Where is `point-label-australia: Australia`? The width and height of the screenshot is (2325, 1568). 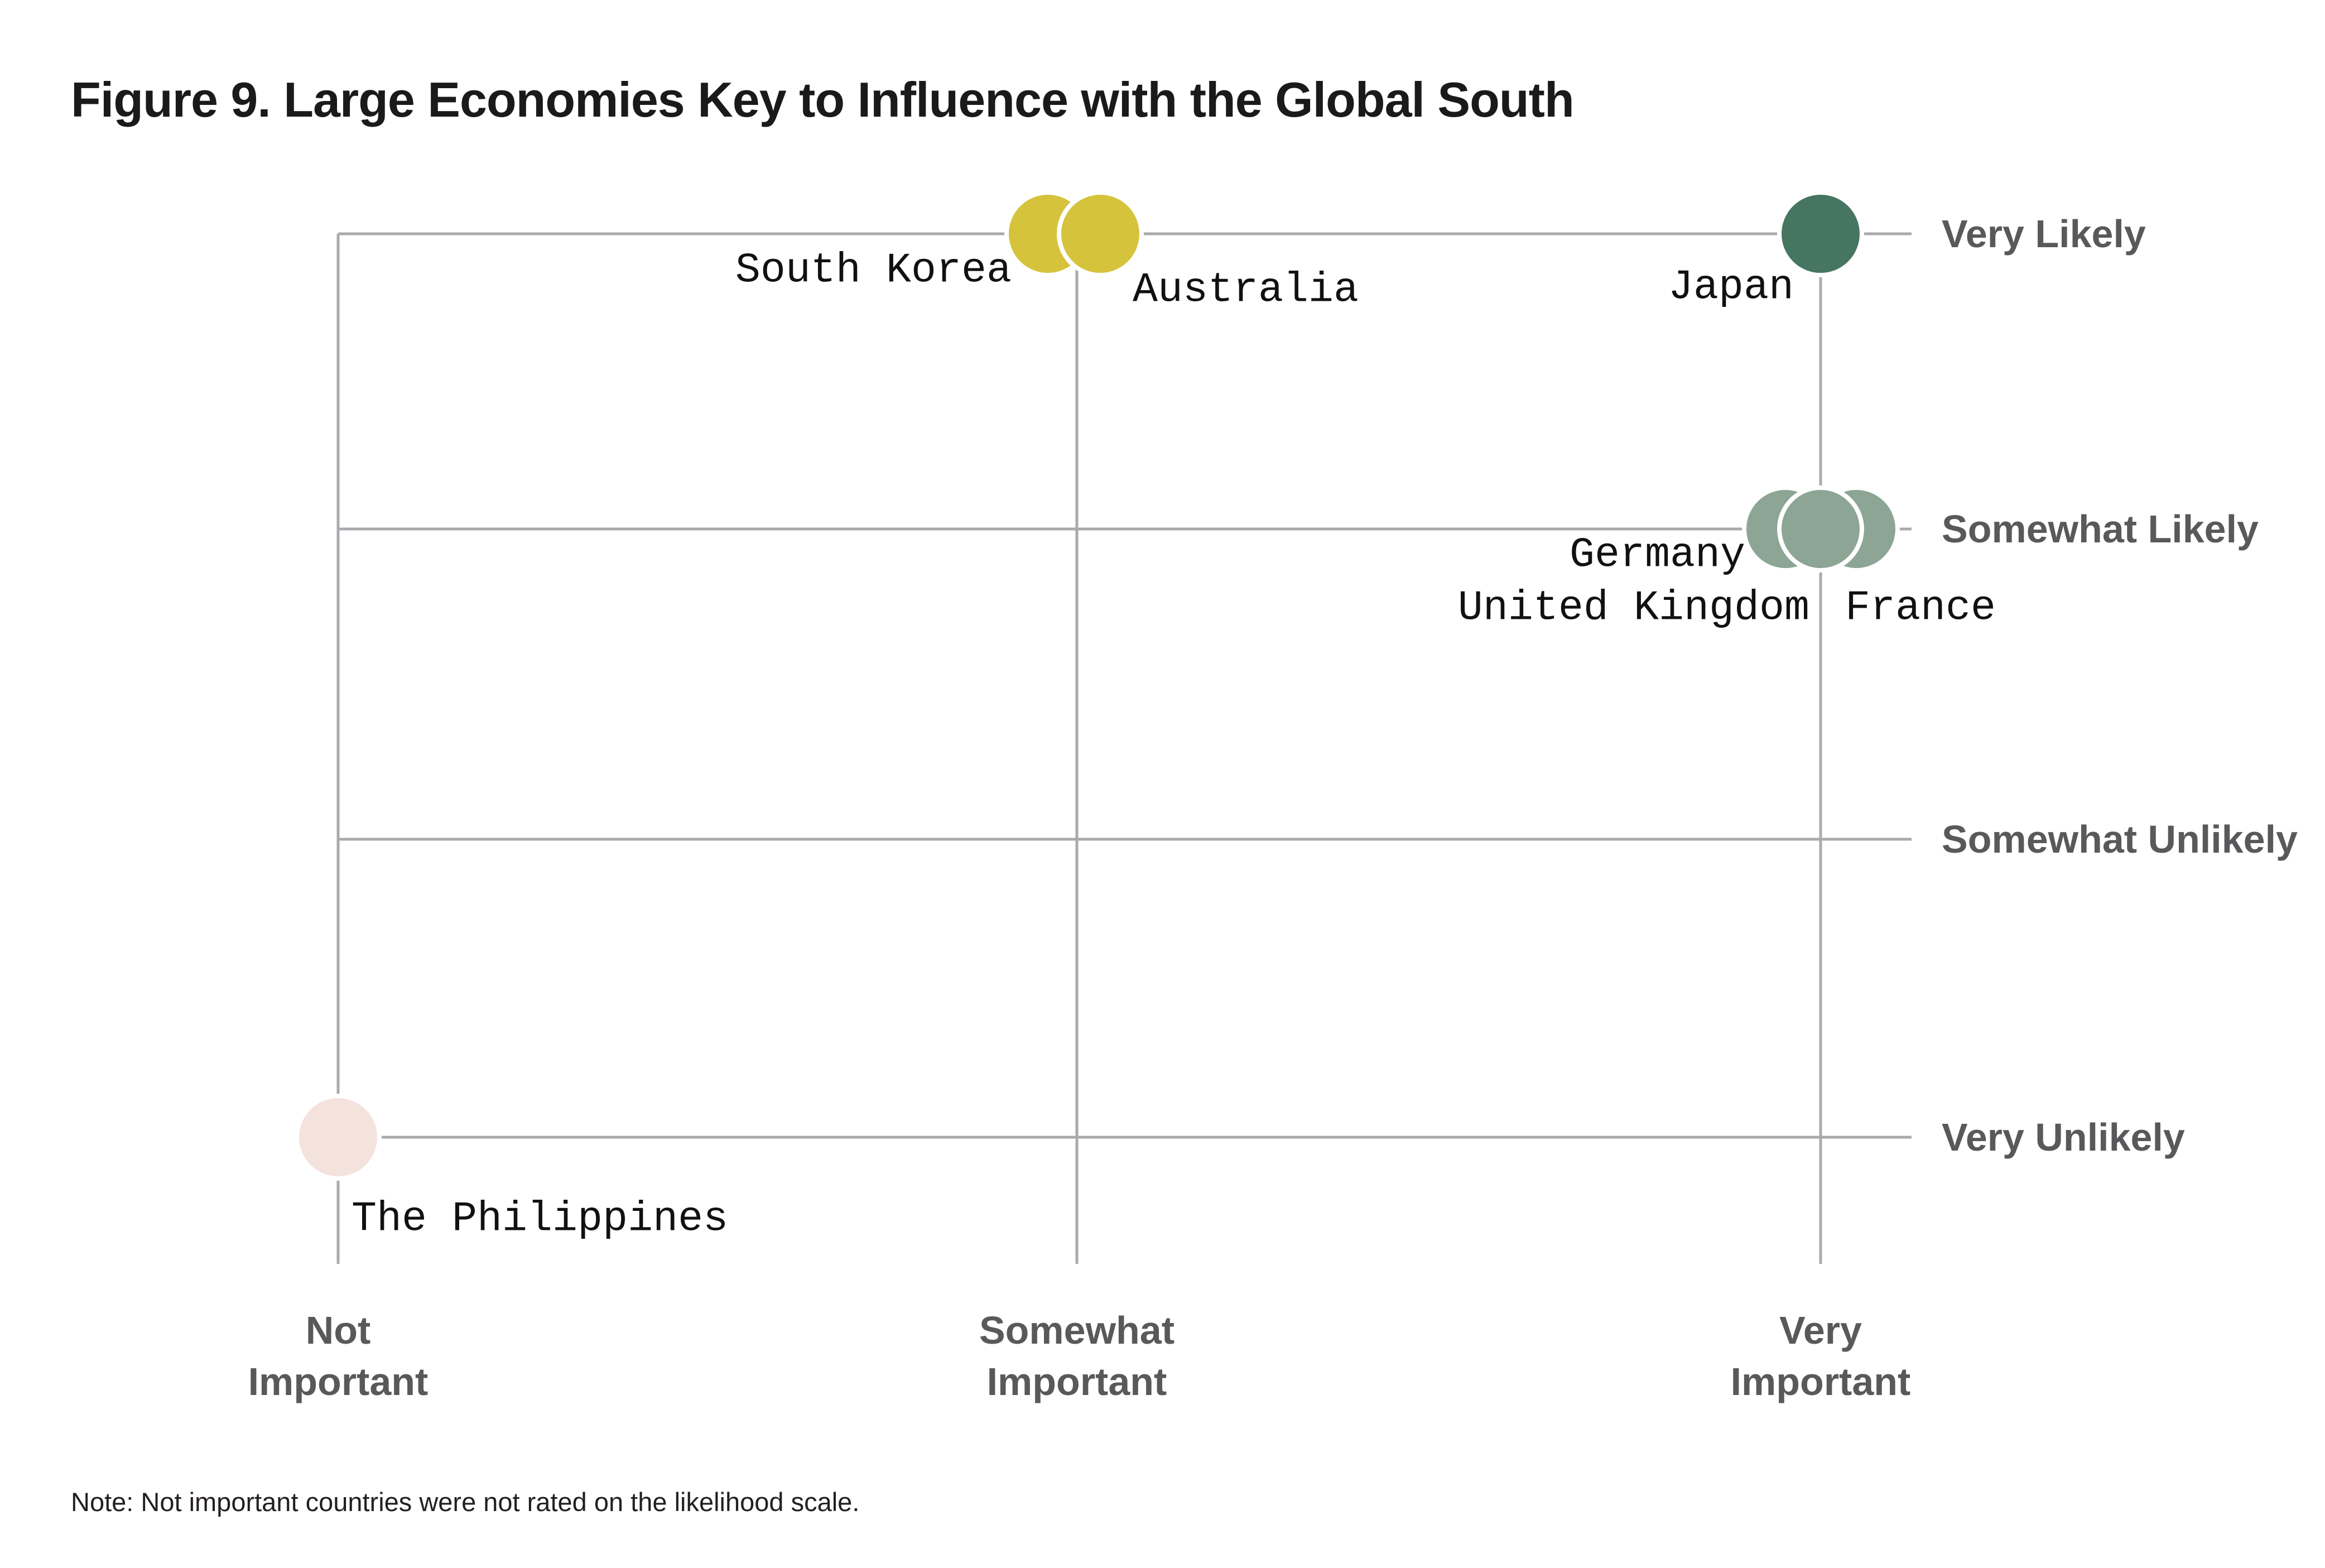
point-label-australia: Australia is located at coordinates (1246, 290).